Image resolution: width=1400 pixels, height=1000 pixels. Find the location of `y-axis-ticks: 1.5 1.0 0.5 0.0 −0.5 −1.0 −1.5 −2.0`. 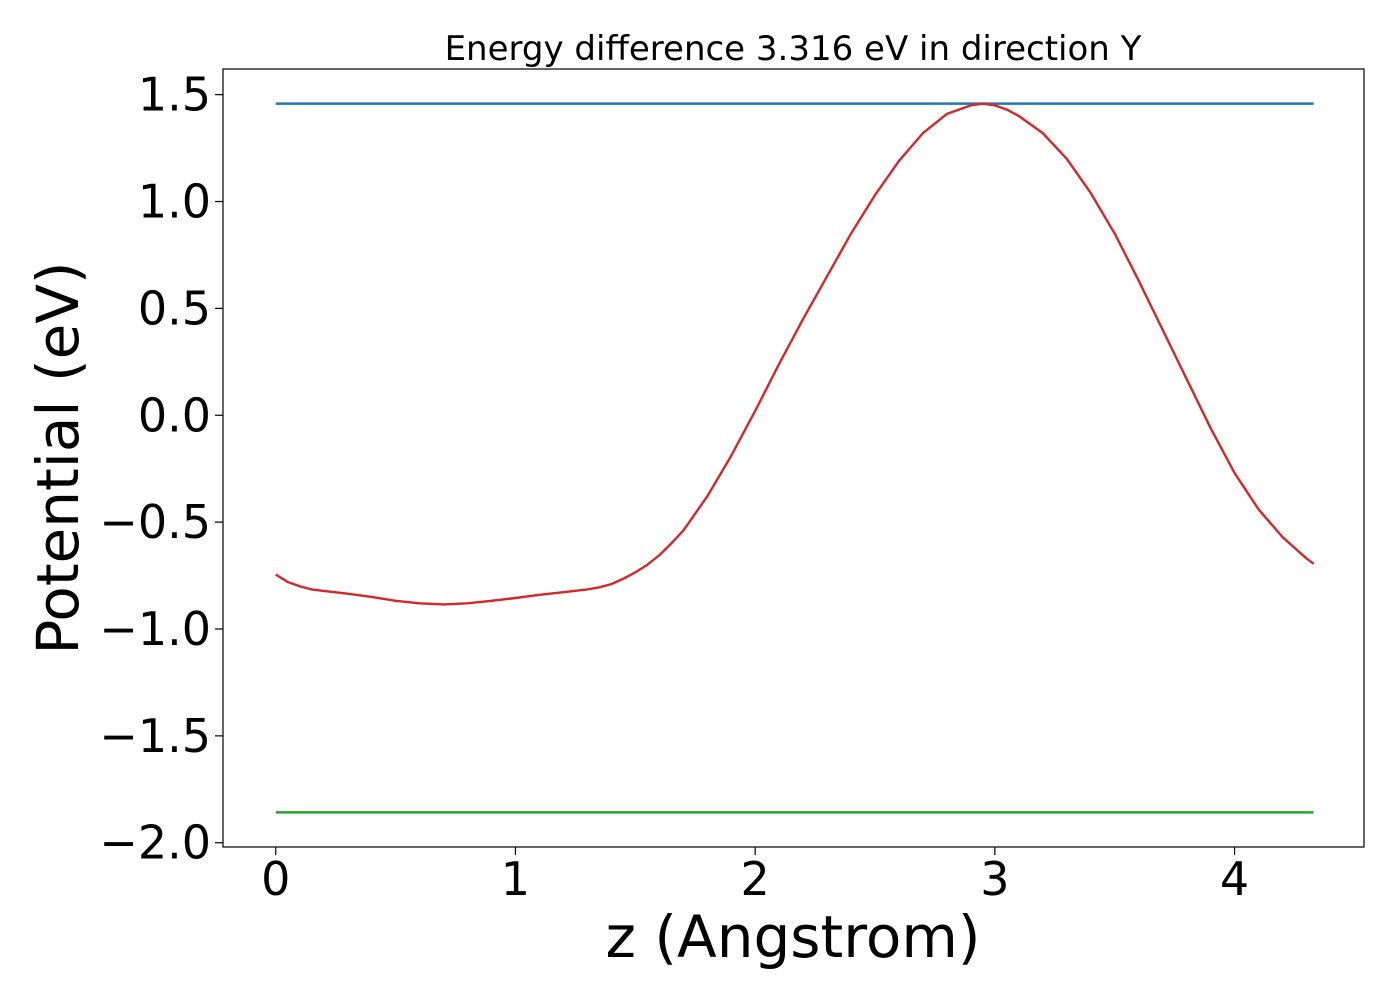

y-axis-ticks: 1.5 1.0 0.5 0.0 −0.5 −1.0 −1.5 −2.0 is located at coordinates (161, 469).